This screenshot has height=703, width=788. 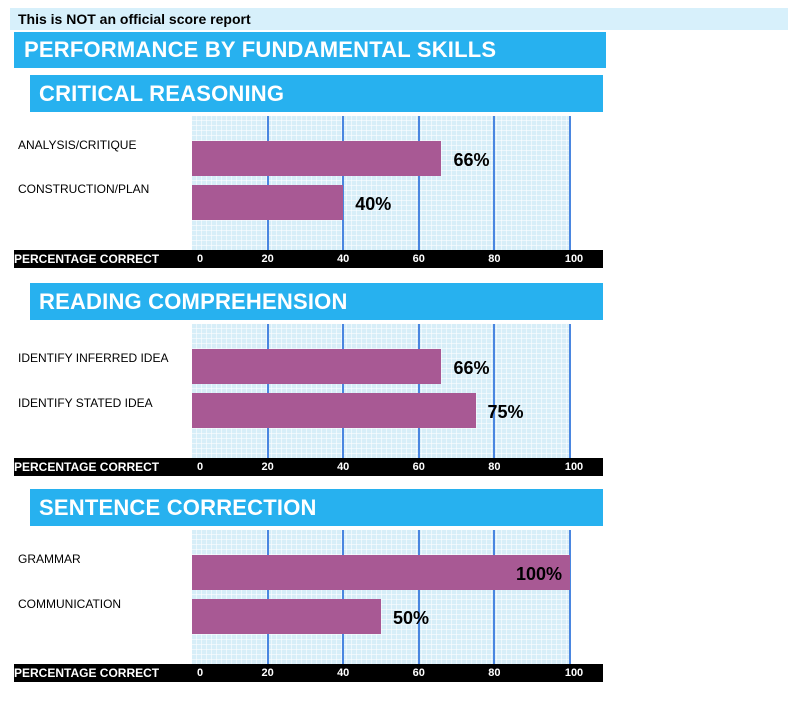 What do you see at coordinates (77, 145) in the screenshot?
I see `category-label: ANALYSIS/CRITIQUE` at bounding box center [77, 145].